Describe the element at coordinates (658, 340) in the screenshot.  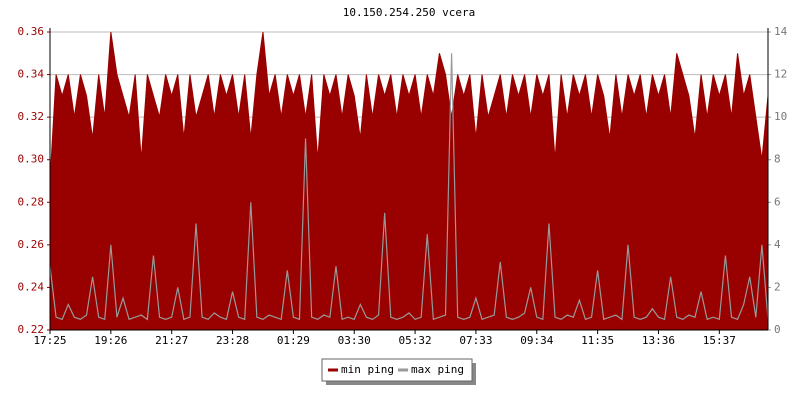
I see `x-tick-label: 13:36` at that location.